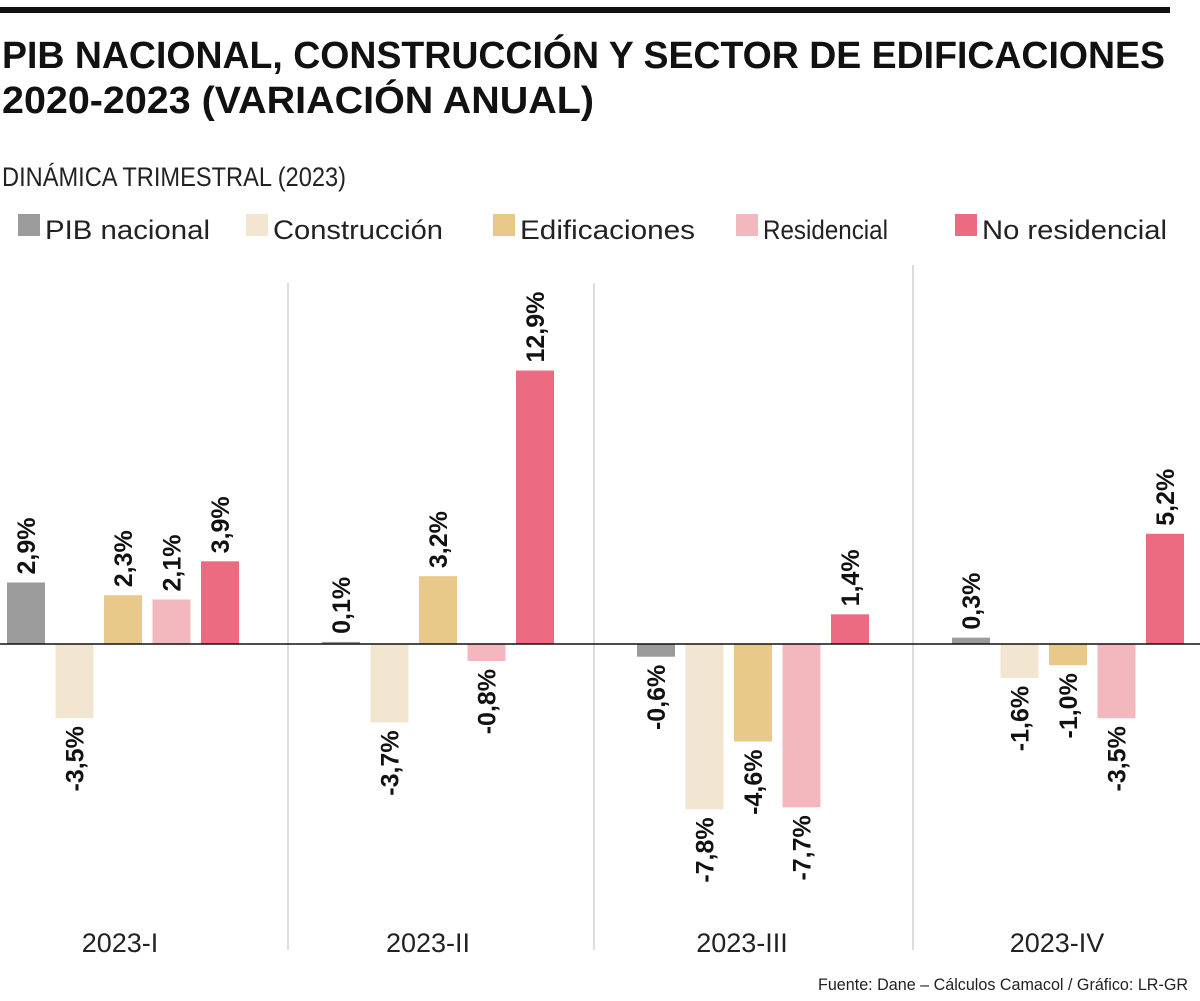 This screenshot has width=1200, height=1001. I want to click on legend-label: No residencial, so click(1074, 230).